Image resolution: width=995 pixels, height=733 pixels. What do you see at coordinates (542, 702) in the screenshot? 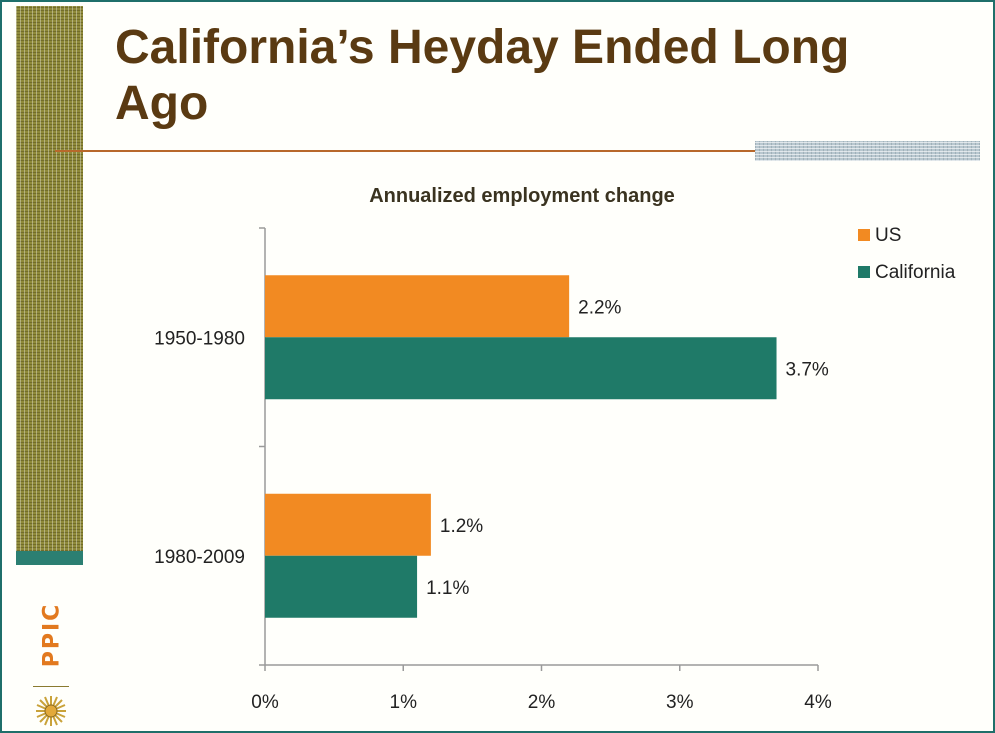
I see `x-tick-label: 2%` at bounding box center [542, 702].